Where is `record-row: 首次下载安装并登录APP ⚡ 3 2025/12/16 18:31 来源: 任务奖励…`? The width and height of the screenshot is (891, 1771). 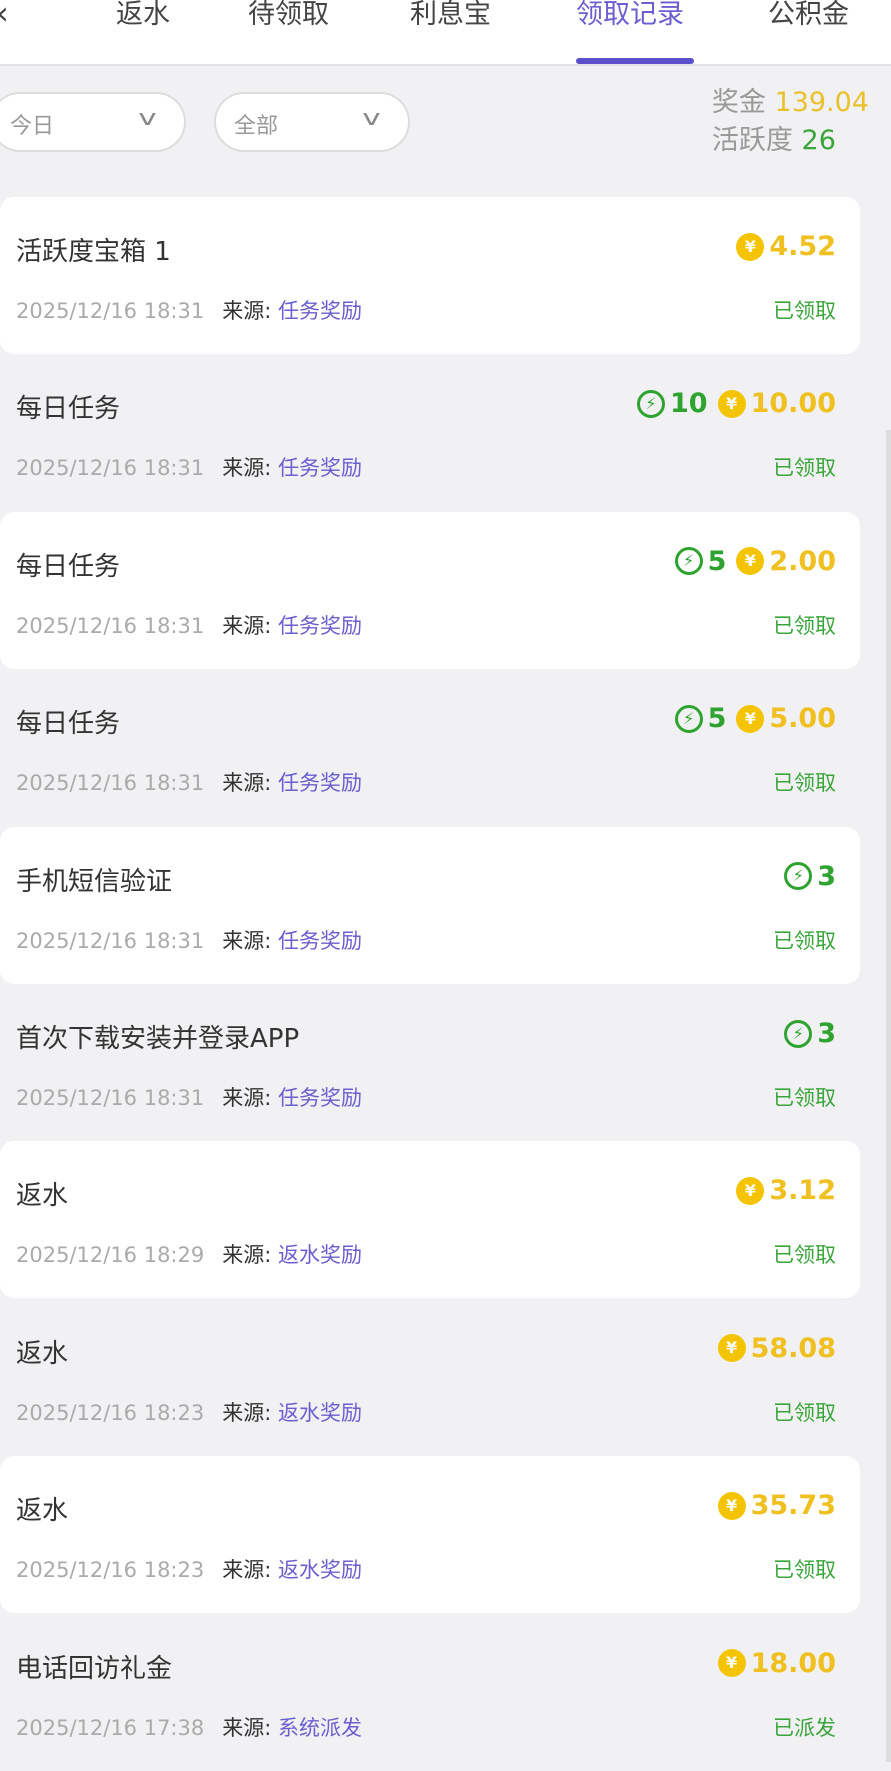 record-row: 首次下载安装并登录APP ⚡ 3 2025/12/16 18:31 来源: 任务奖励… is located at coordinates (430, 1062).